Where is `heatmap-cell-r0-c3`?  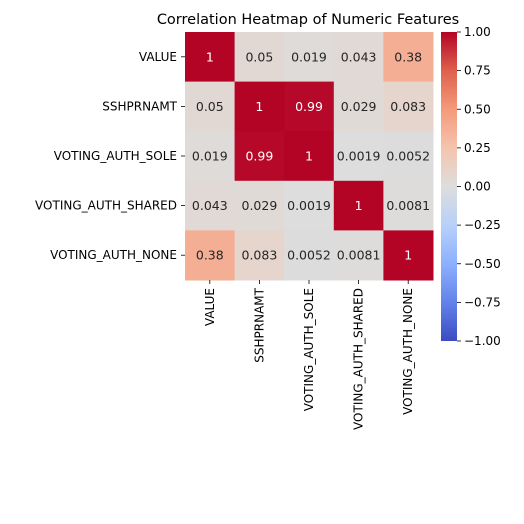
heatmap-cell-r0-c3 is located at coordinates (358, 57).